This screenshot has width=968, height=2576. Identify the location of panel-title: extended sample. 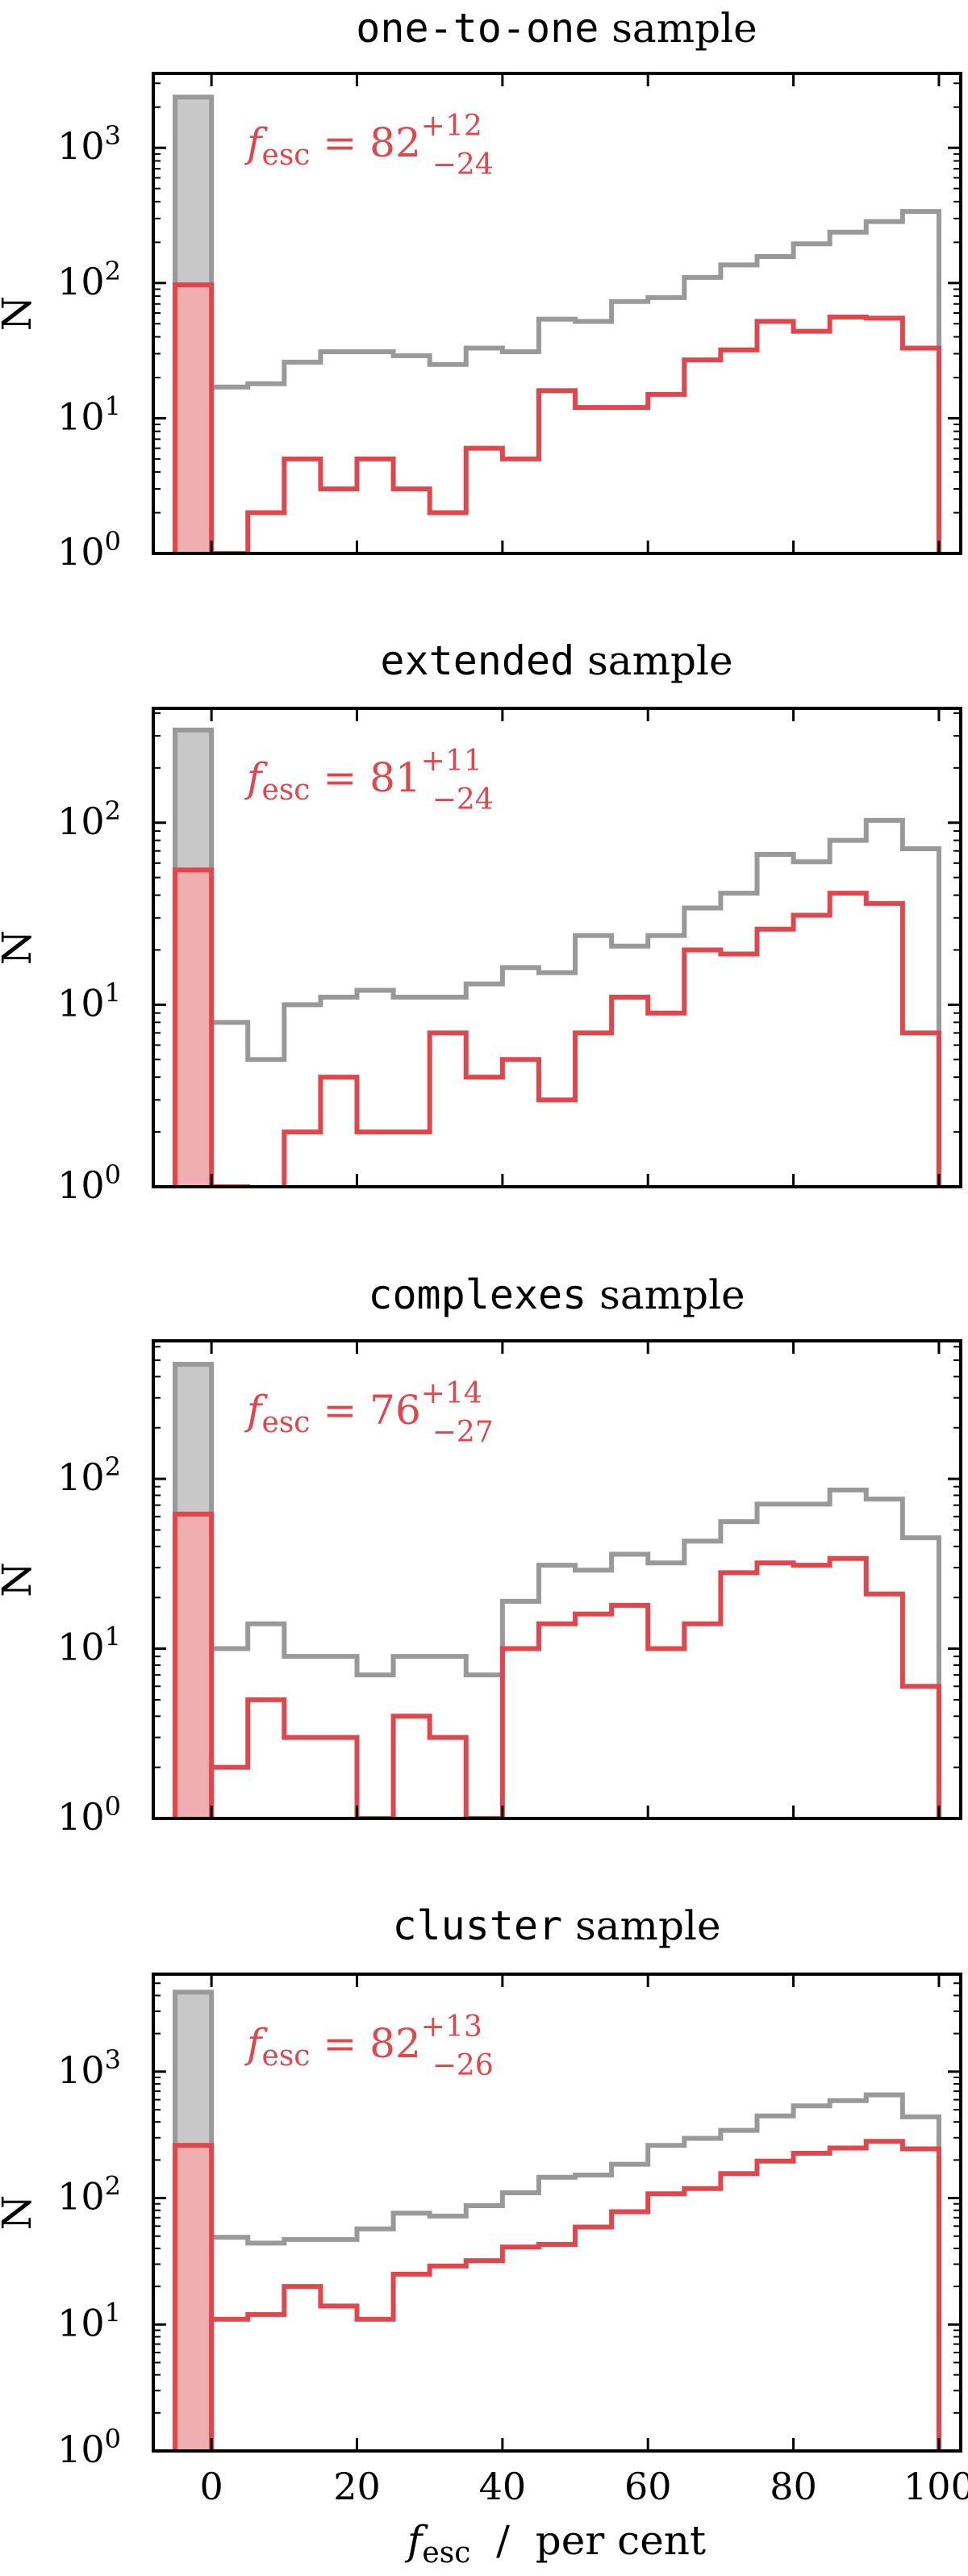
(556, 660).